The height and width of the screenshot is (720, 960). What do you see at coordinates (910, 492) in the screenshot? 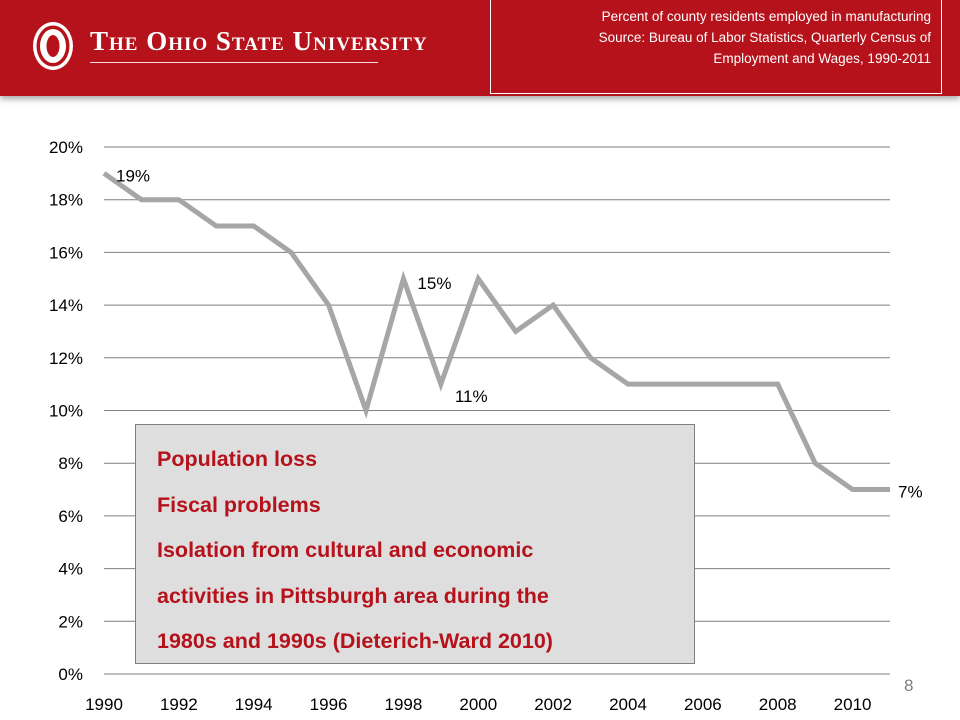
I see `data-label: 7%` at bounding box center [910, 492].